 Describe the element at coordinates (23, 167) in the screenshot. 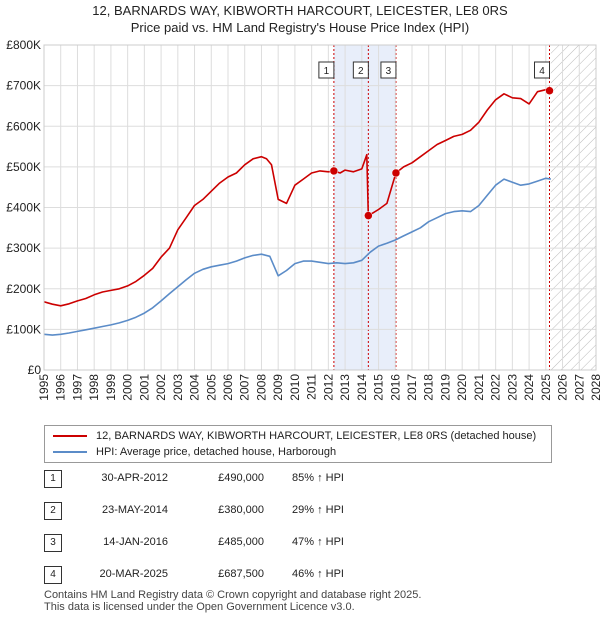

I see `y-tick-label: £500K` at that location.